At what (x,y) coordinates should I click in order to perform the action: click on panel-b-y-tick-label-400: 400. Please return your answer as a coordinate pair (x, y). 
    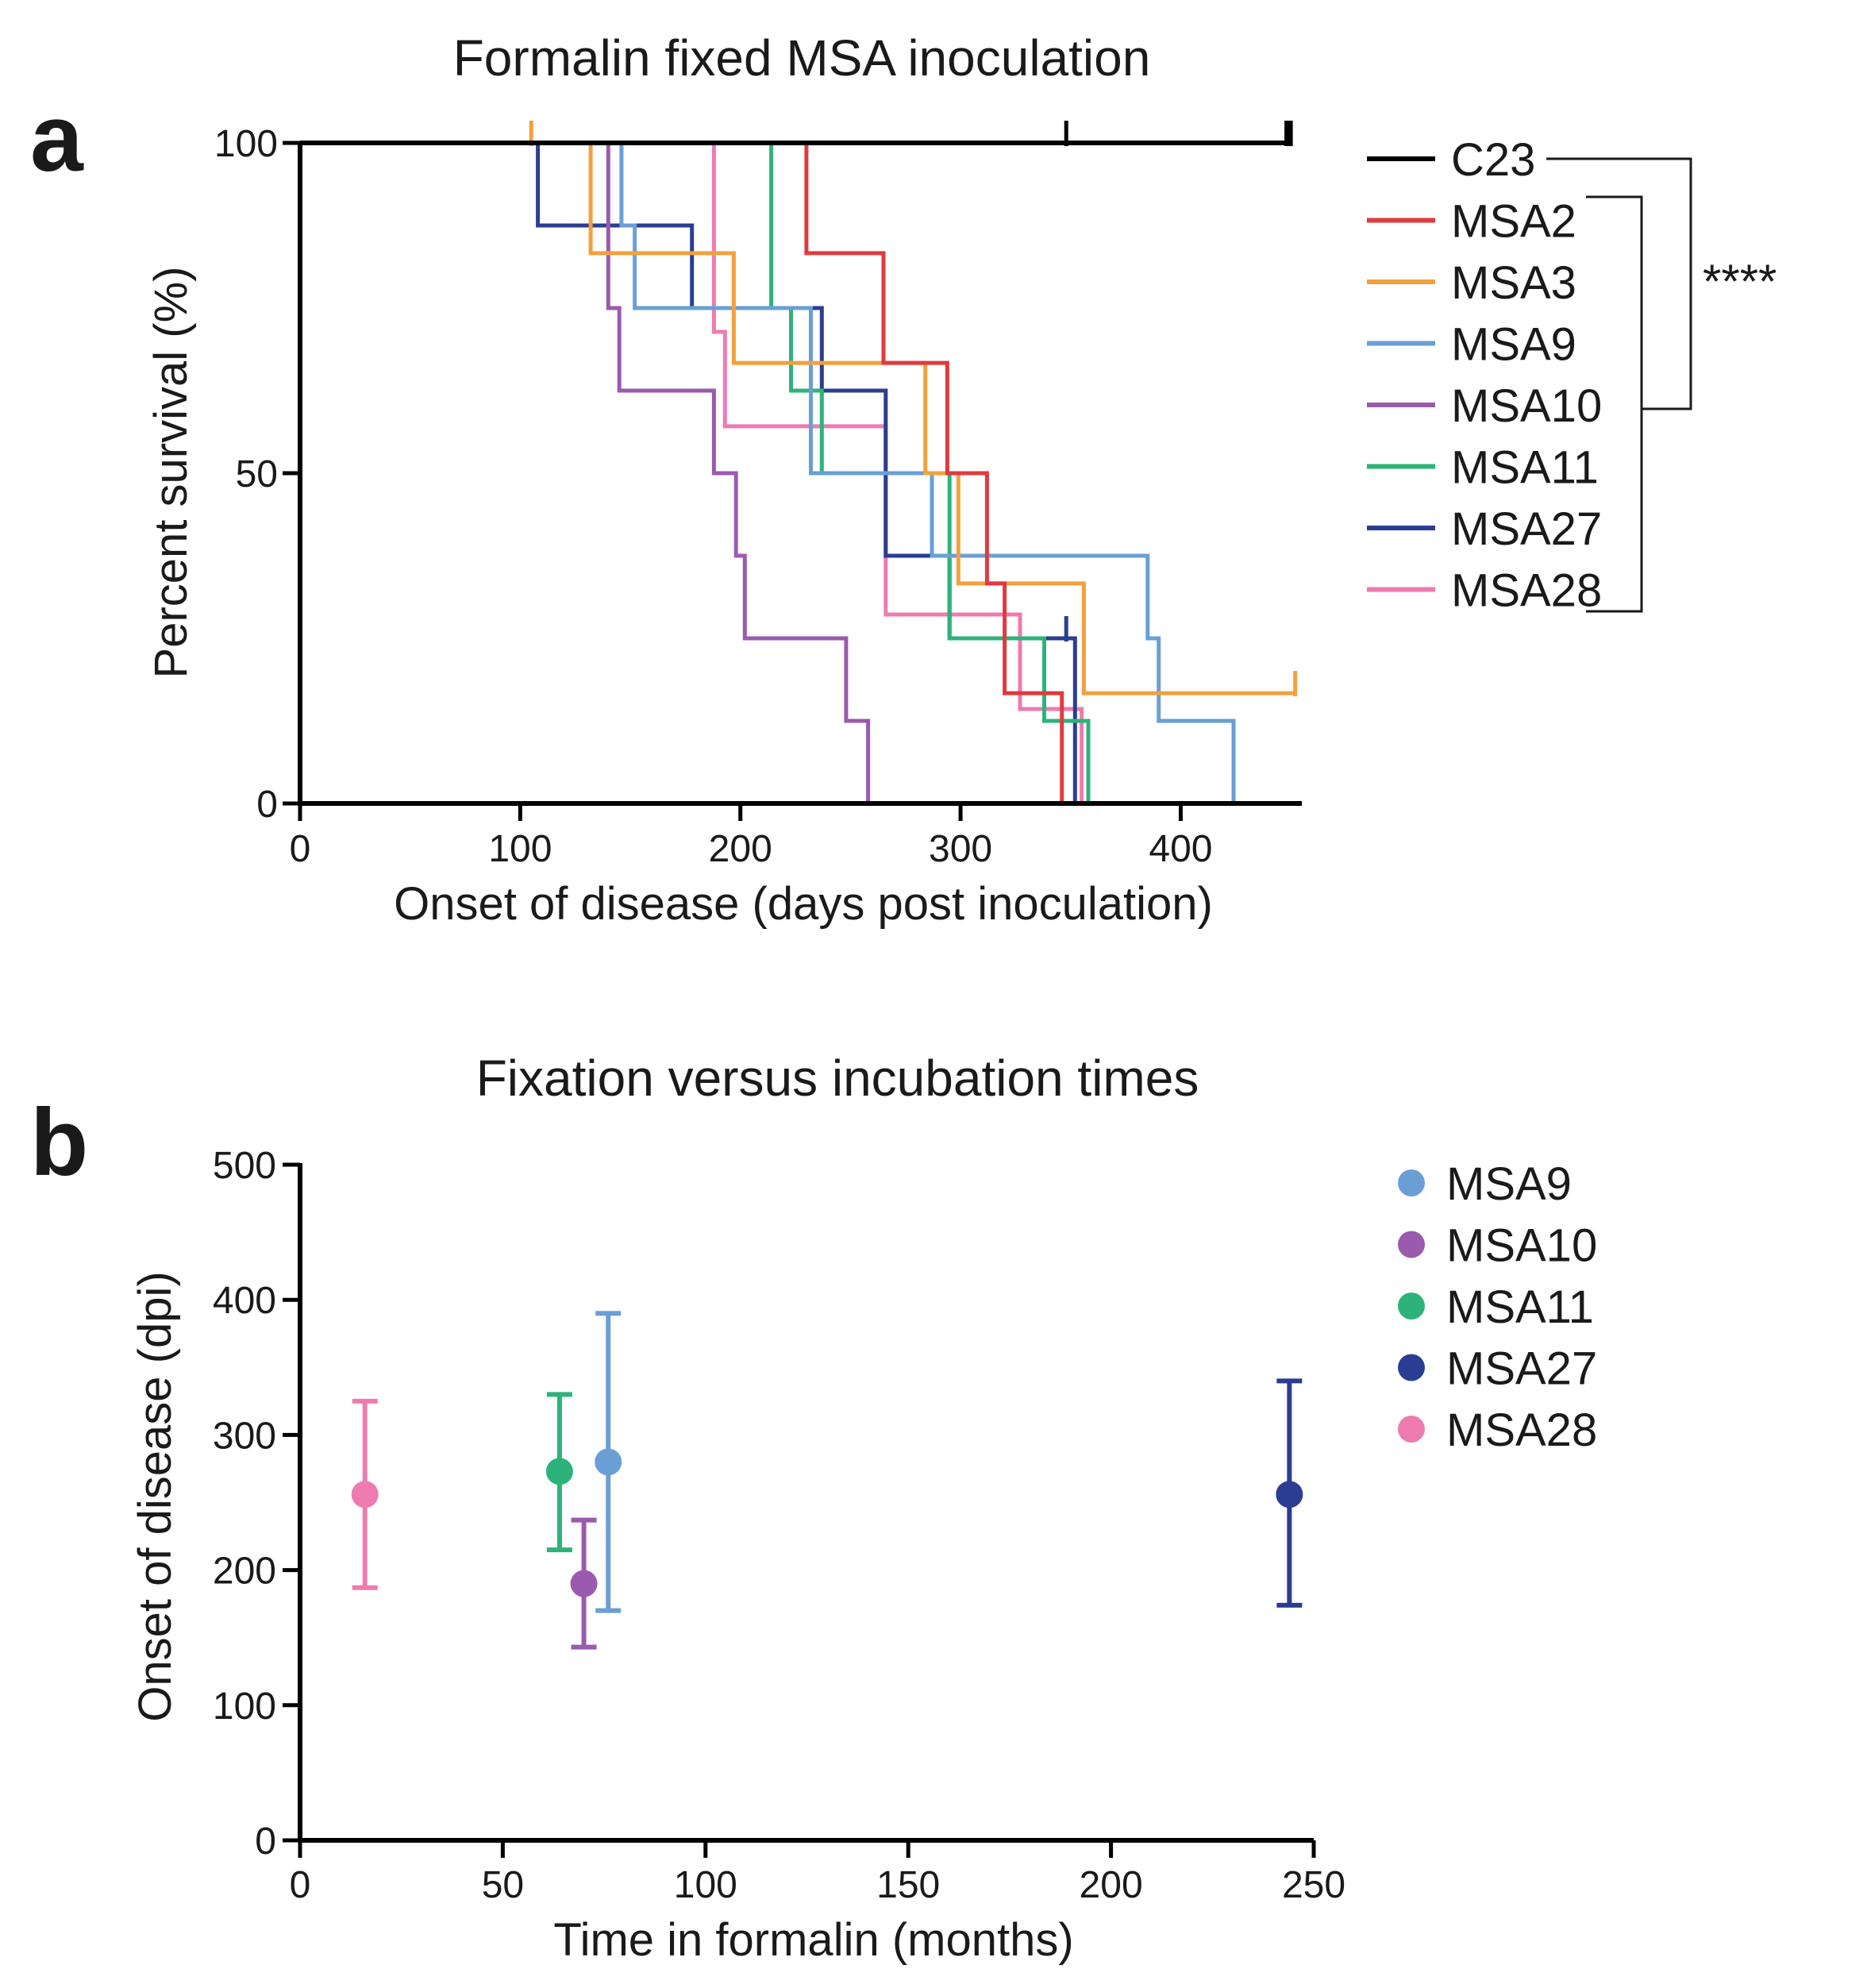
    Looking at the image, I should click on (245, 1301).